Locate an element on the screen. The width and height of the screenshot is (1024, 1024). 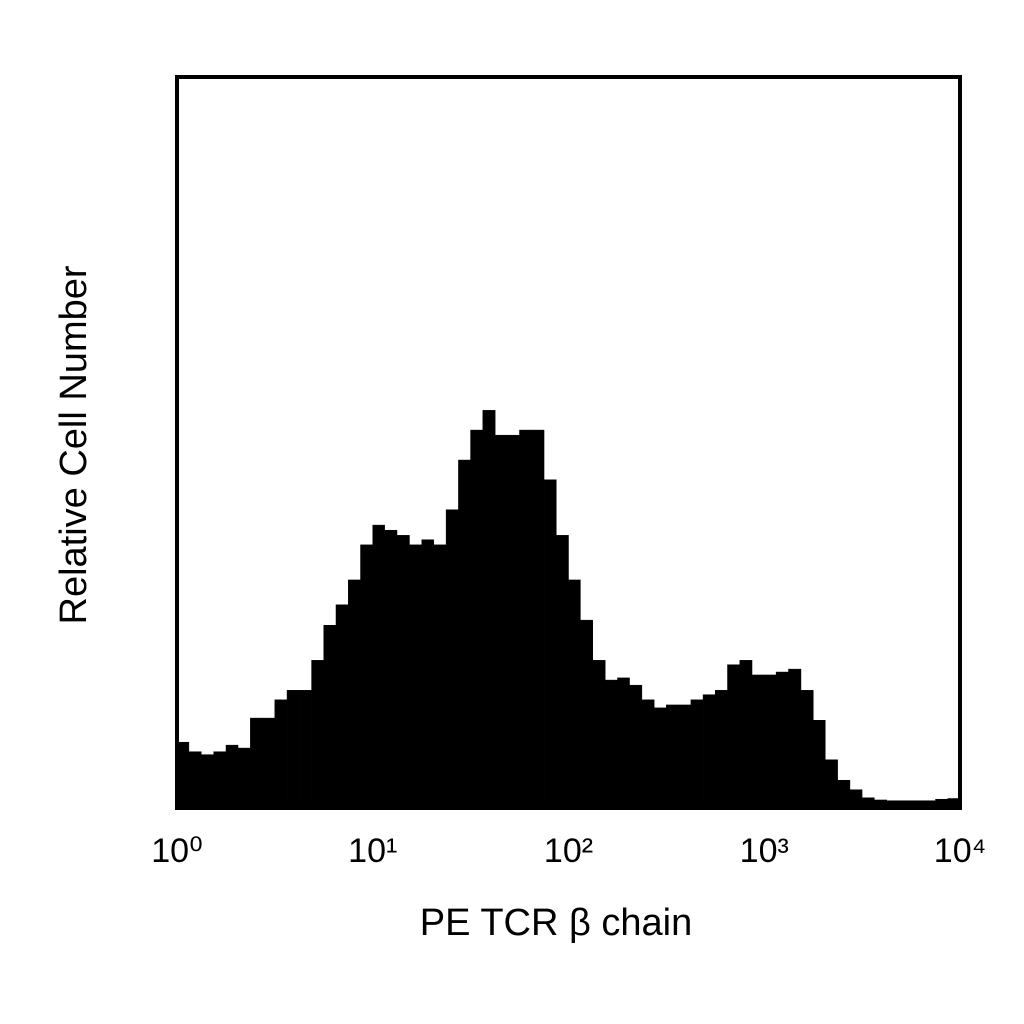
y-axis-label: Relative Cell Number is located at coordinates (74, 444).